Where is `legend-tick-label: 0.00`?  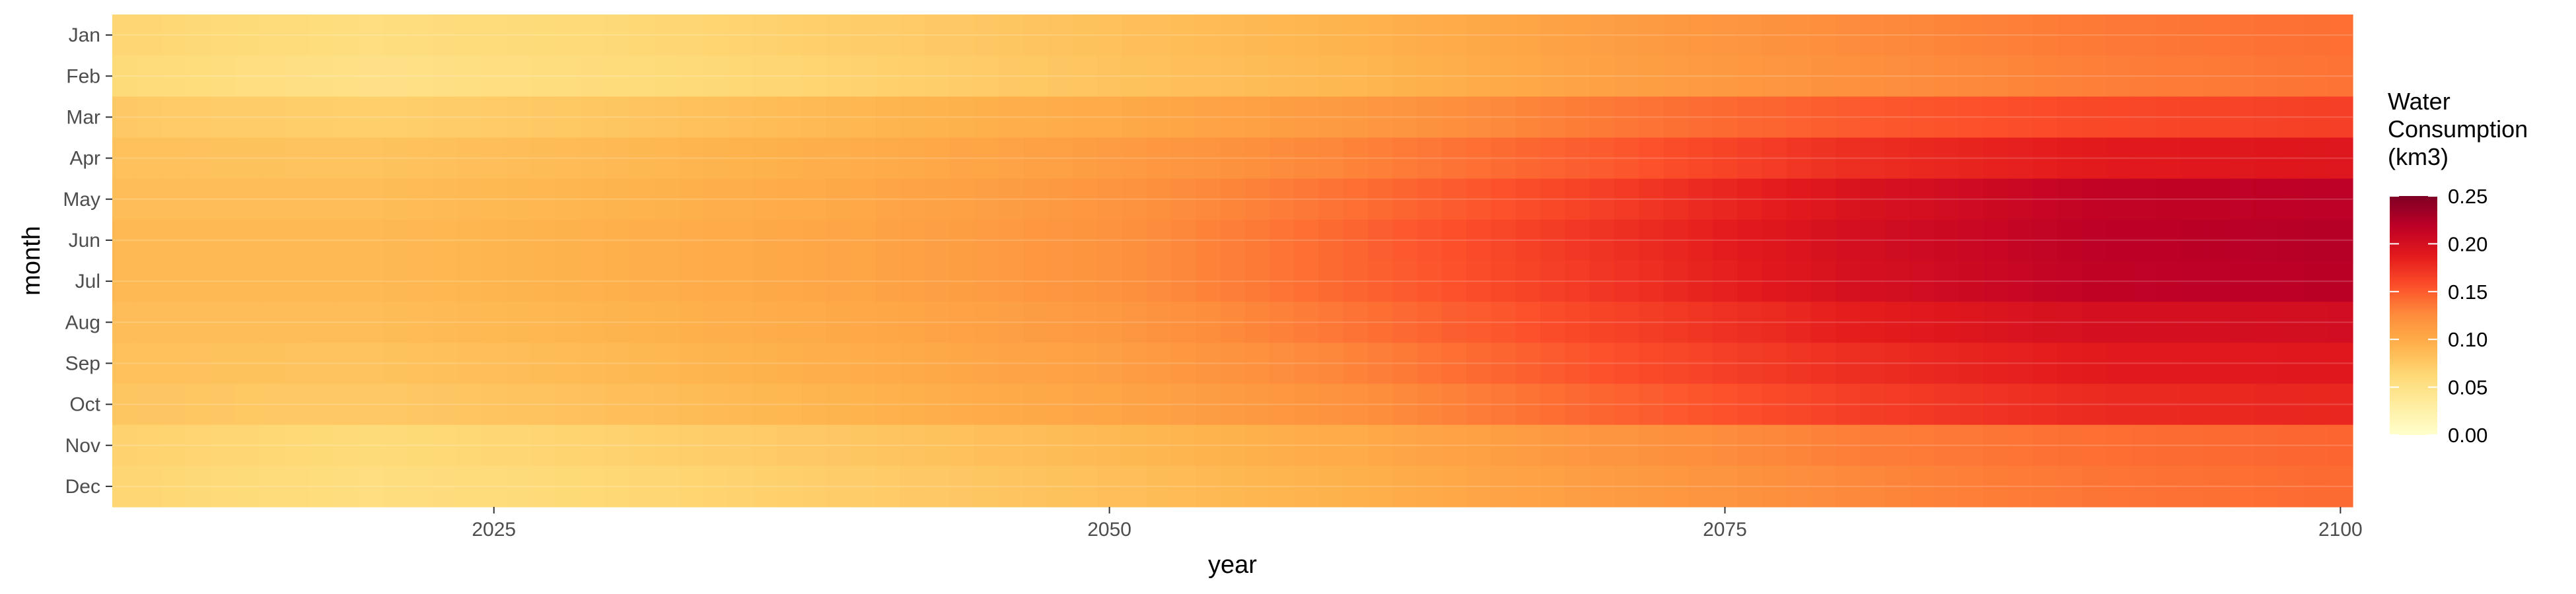 legend-tick-label: 0.00 is located at coordinates (2468, 436).